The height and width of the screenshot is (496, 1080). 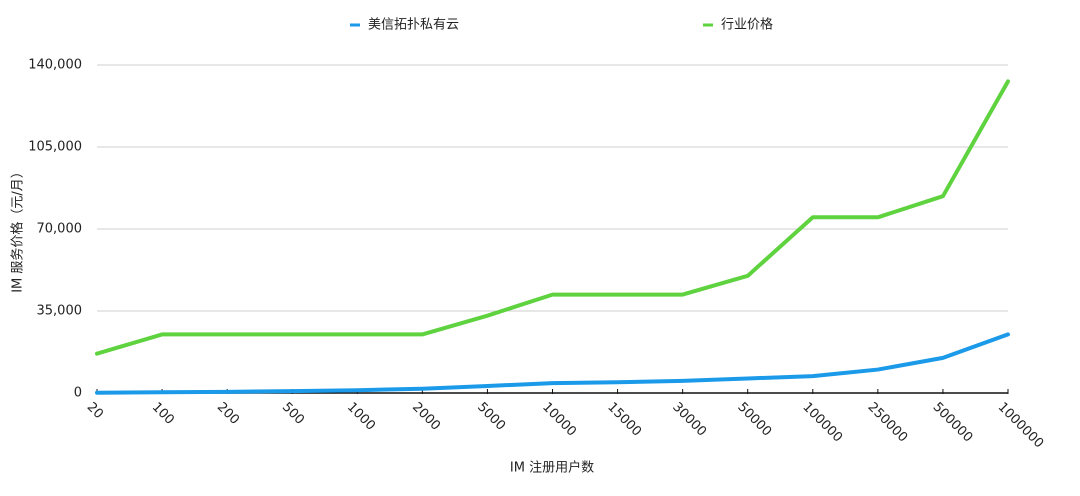 I want to click on y-axis-label: IM 服务价格（元/月）, so click(x=18, y=229).